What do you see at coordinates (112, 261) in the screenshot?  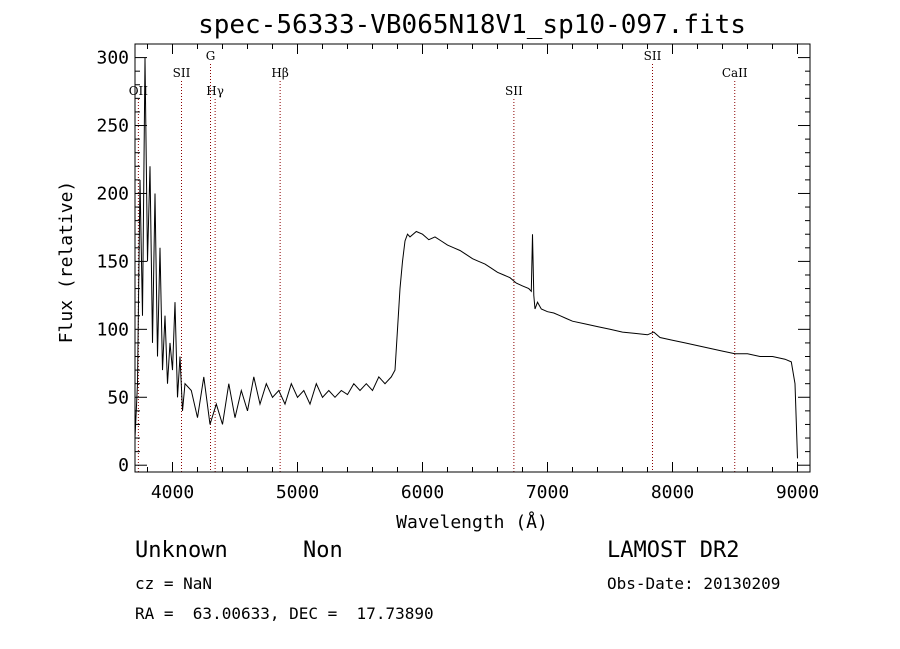 I see `y-tick-label: 150` at bounding box center [112, 261].